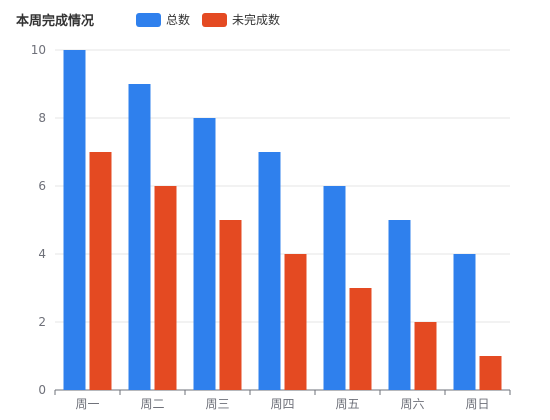 Image resolution: width=550 pixels, height=420 pixels. I want to click on y-tick-label: 2, so click(42, 322).